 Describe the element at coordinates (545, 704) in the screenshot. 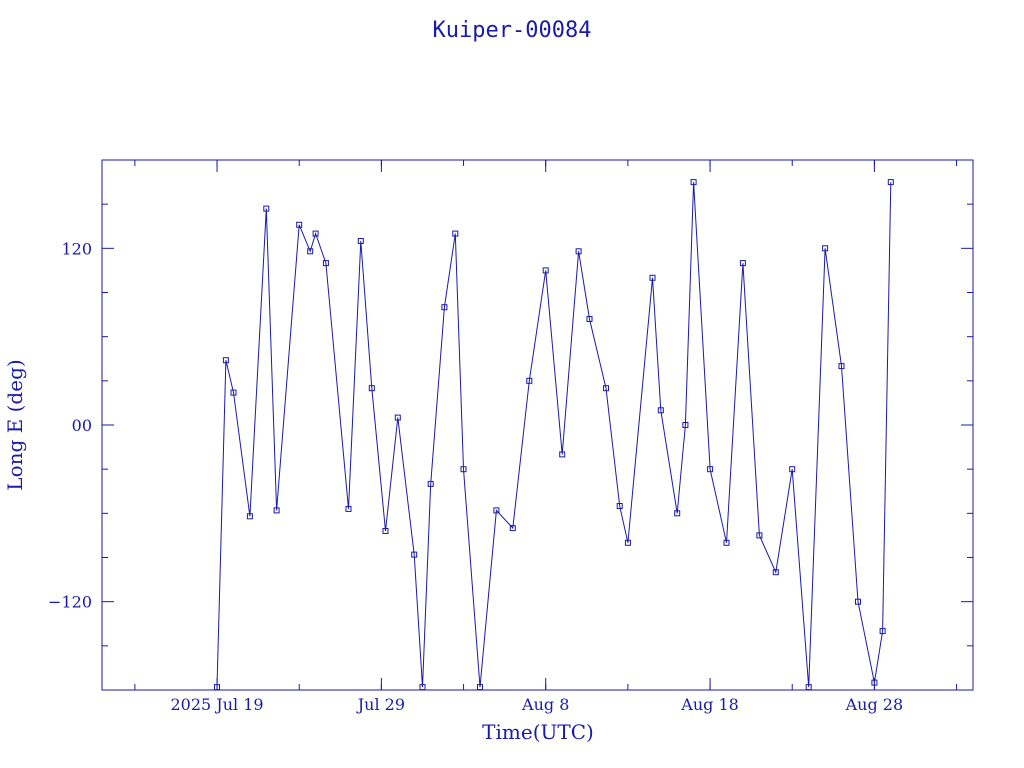

I see `x-tick-label: Aug 8` at that location.